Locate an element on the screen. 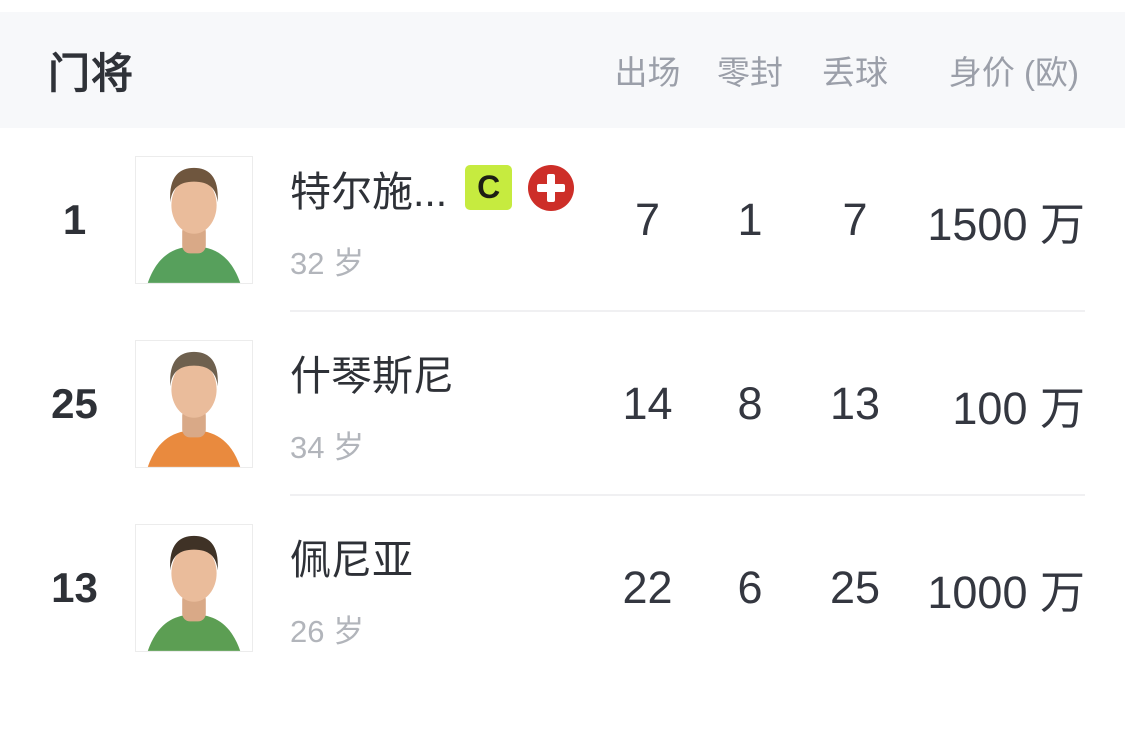 Image resolution: width=1125 pixels, height=740 pixels. player-age: 32 岁 is located at coordinates (327, 263).